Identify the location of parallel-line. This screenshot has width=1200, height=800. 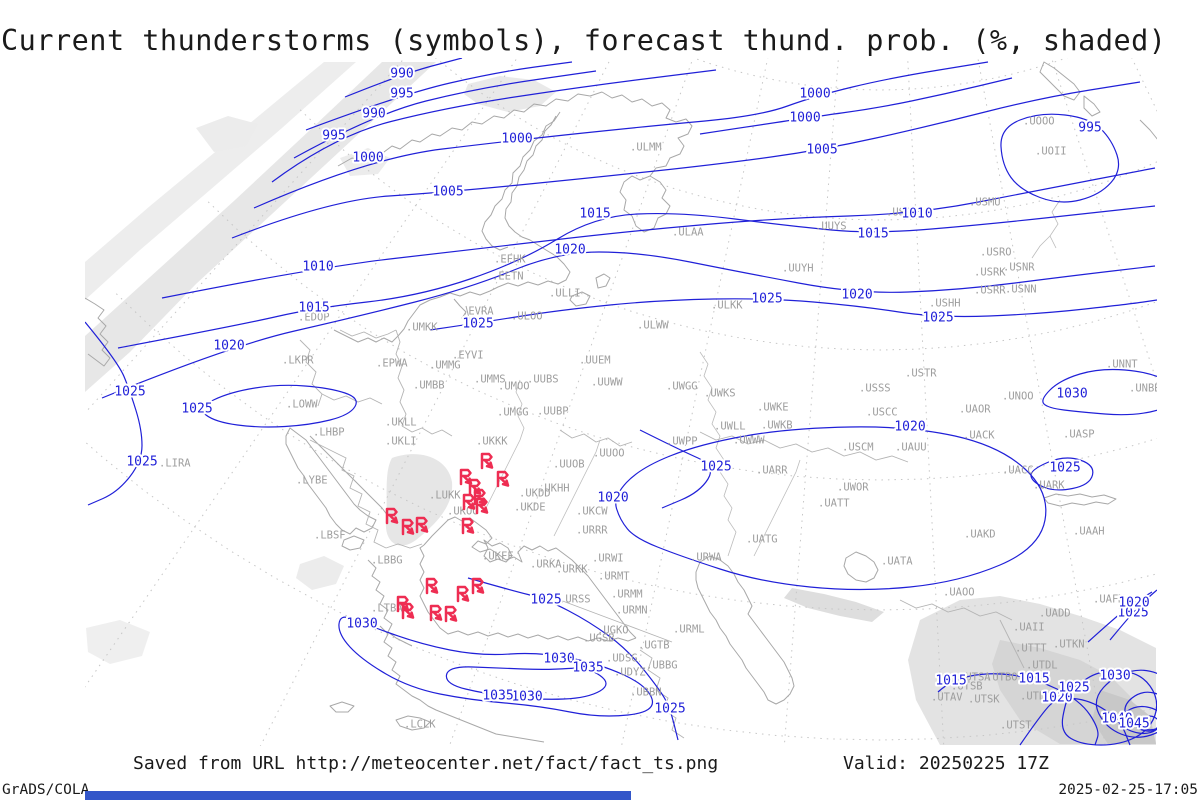
(796, 139).